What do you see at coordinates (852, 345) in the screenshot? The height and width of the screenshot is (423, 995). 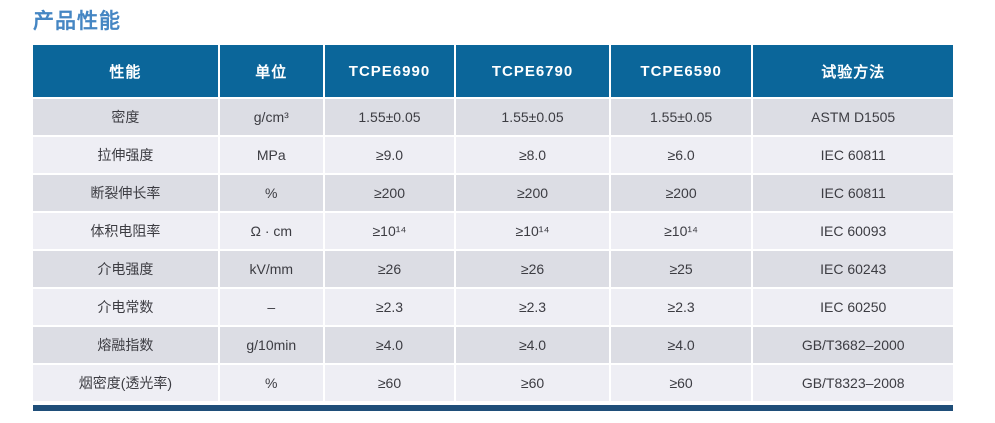 I see `test-method-cell: GB/T3682–2000` at bounding box center [852, 345].